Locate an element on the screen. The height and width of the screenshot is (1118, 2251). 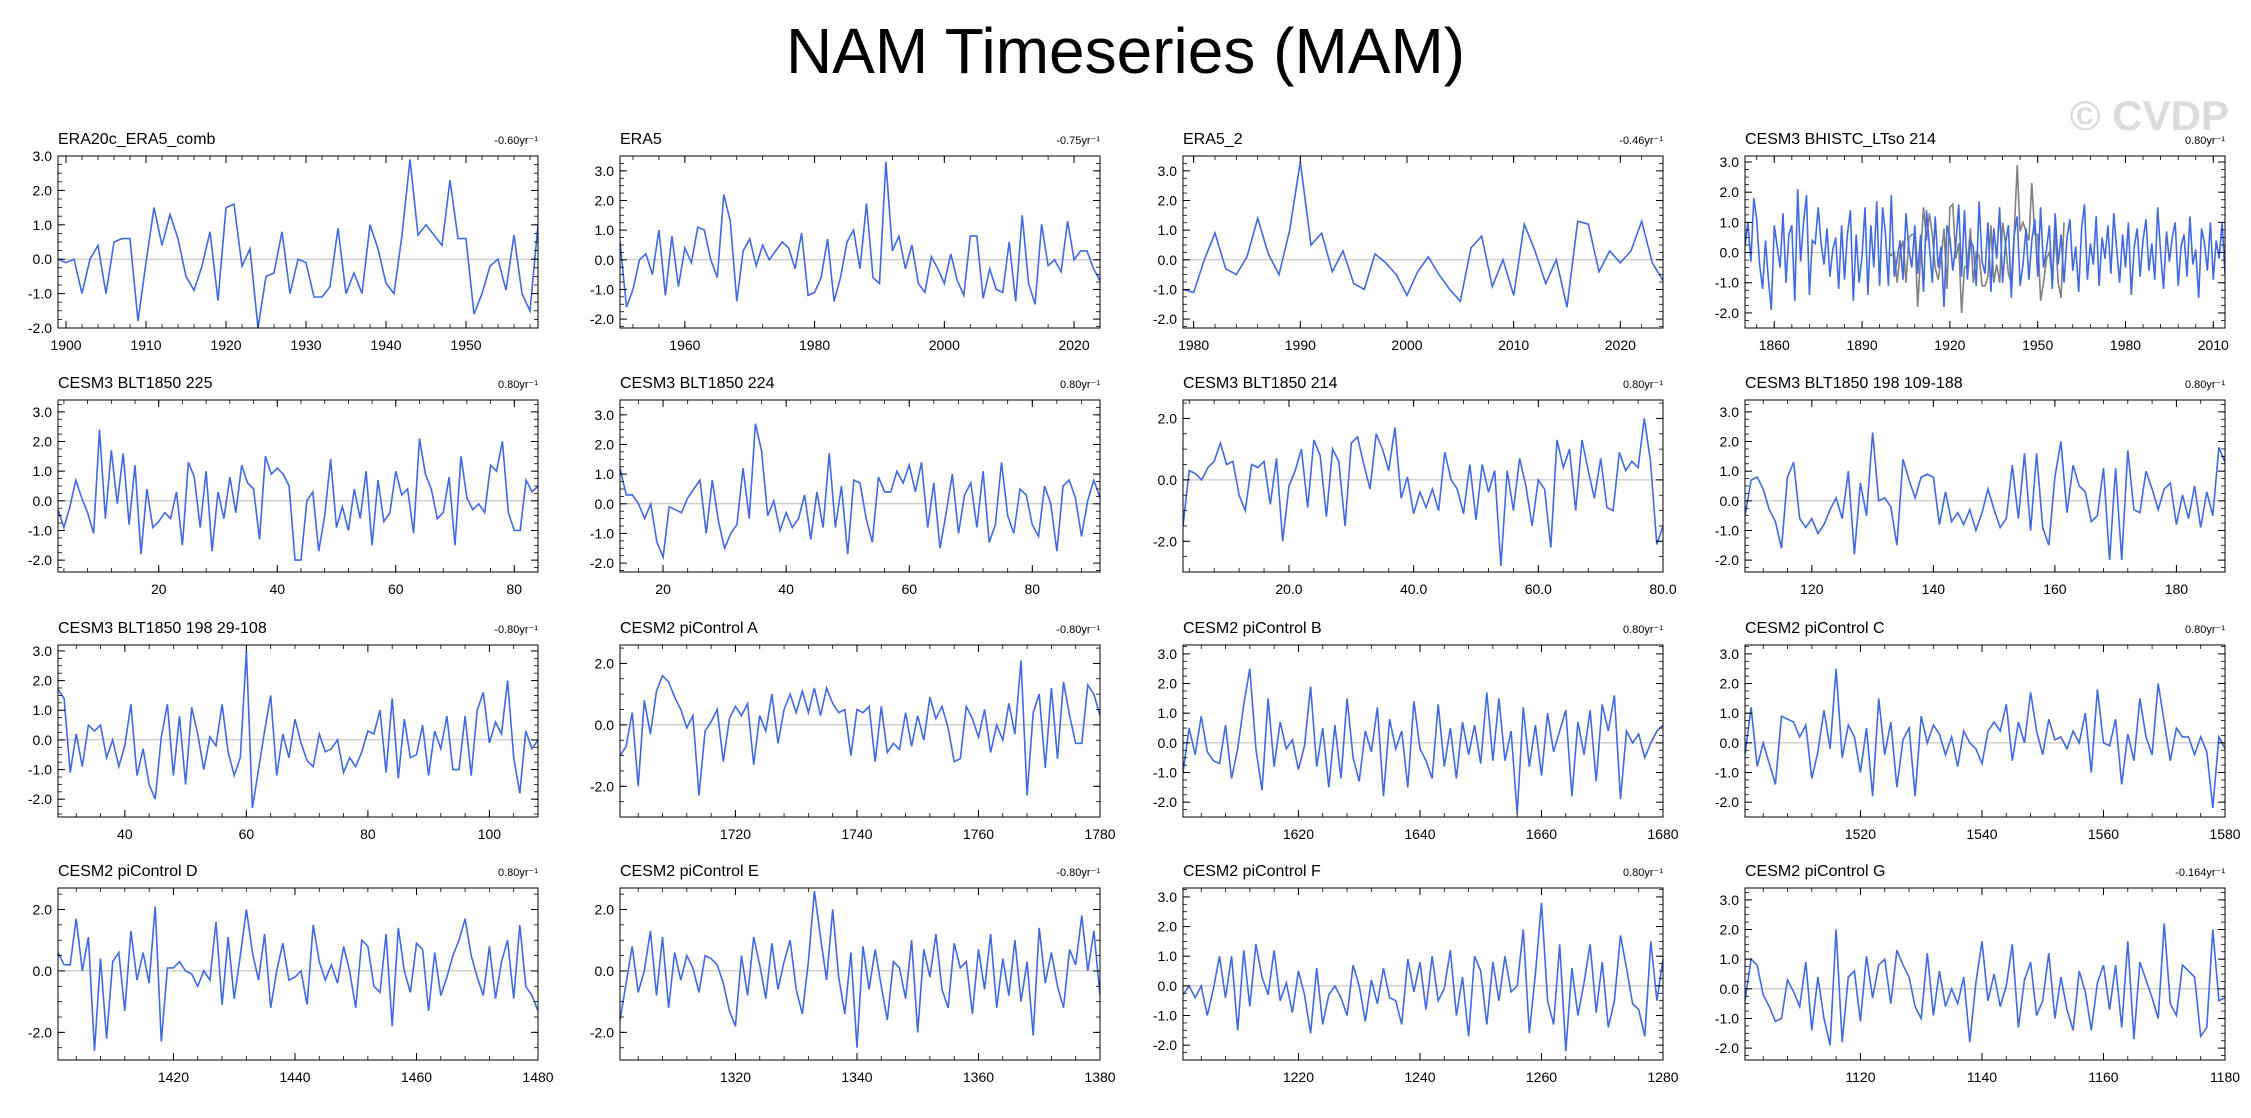
x-tick-label: 1420 is located at coordinates (173, 1077).